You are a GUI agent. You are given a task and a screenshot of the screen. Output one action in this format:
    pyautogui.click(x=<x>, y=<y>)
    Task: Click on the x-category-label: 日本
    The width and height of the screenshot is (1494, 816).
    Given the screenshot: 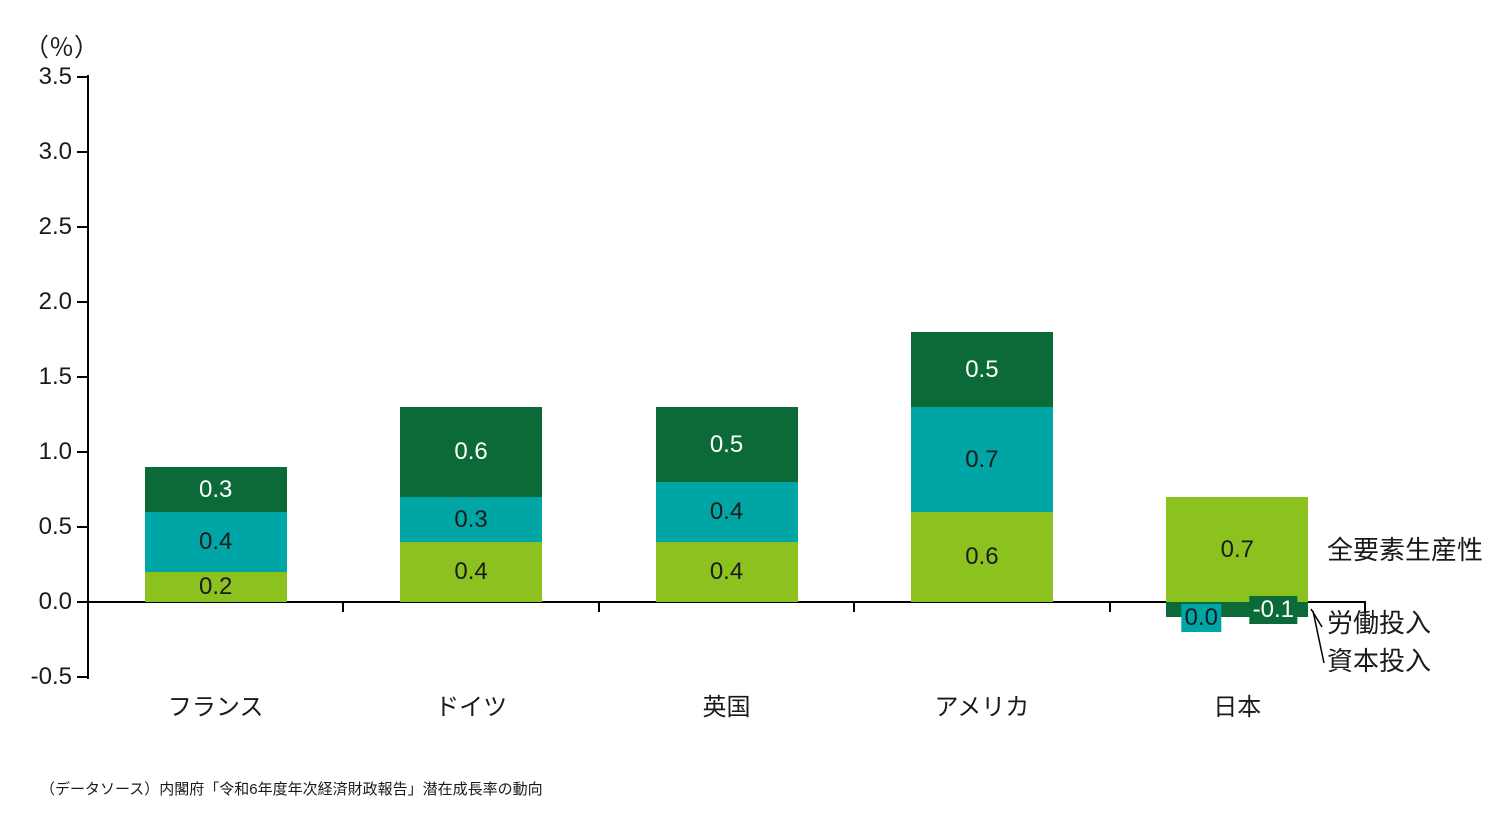 What is the action you would take?
    pyautogui.click(x=1237, y=707)
    